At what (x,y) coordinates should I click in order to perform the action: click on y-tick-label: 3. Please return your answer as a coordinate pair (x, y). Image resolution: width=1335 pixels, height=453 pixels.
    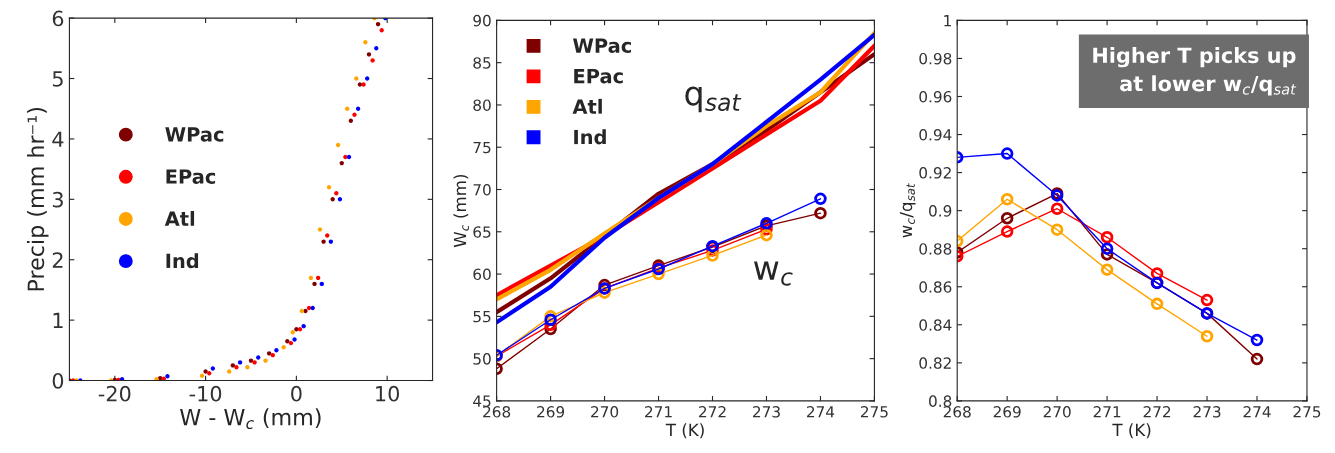
    Looking at the image, I should click on (57, 199).